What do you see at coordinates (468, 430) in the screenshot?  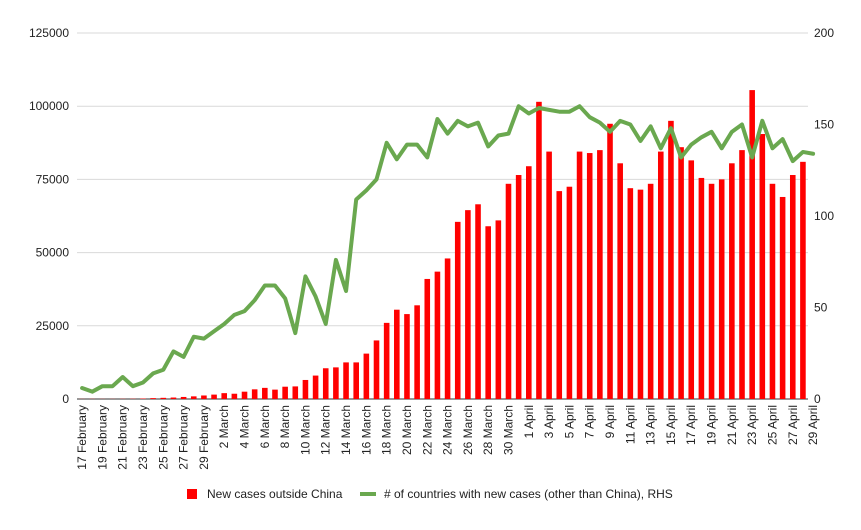 I see `x-tick-label: 26 March` at bounding box center [468, 430].